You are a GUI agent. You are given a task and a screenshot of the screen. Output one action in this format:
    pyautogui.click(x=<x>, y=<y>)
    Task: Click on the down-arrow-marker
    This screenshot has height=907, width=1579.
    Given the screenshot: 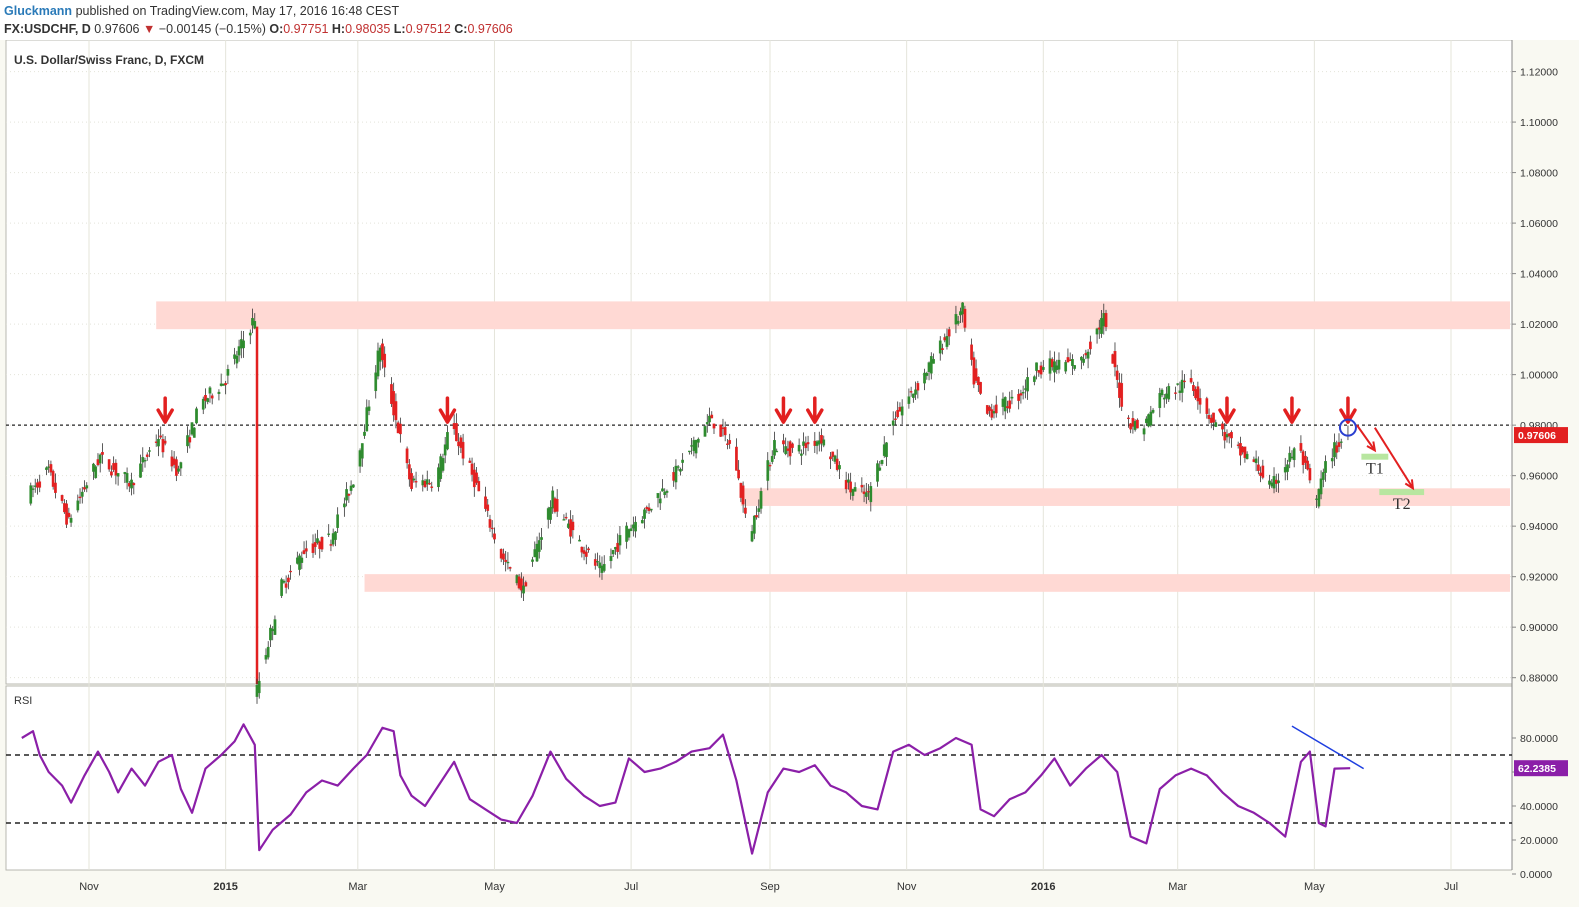 What is the action you would take?
    pyautogui.click(x=447, y=410)
    